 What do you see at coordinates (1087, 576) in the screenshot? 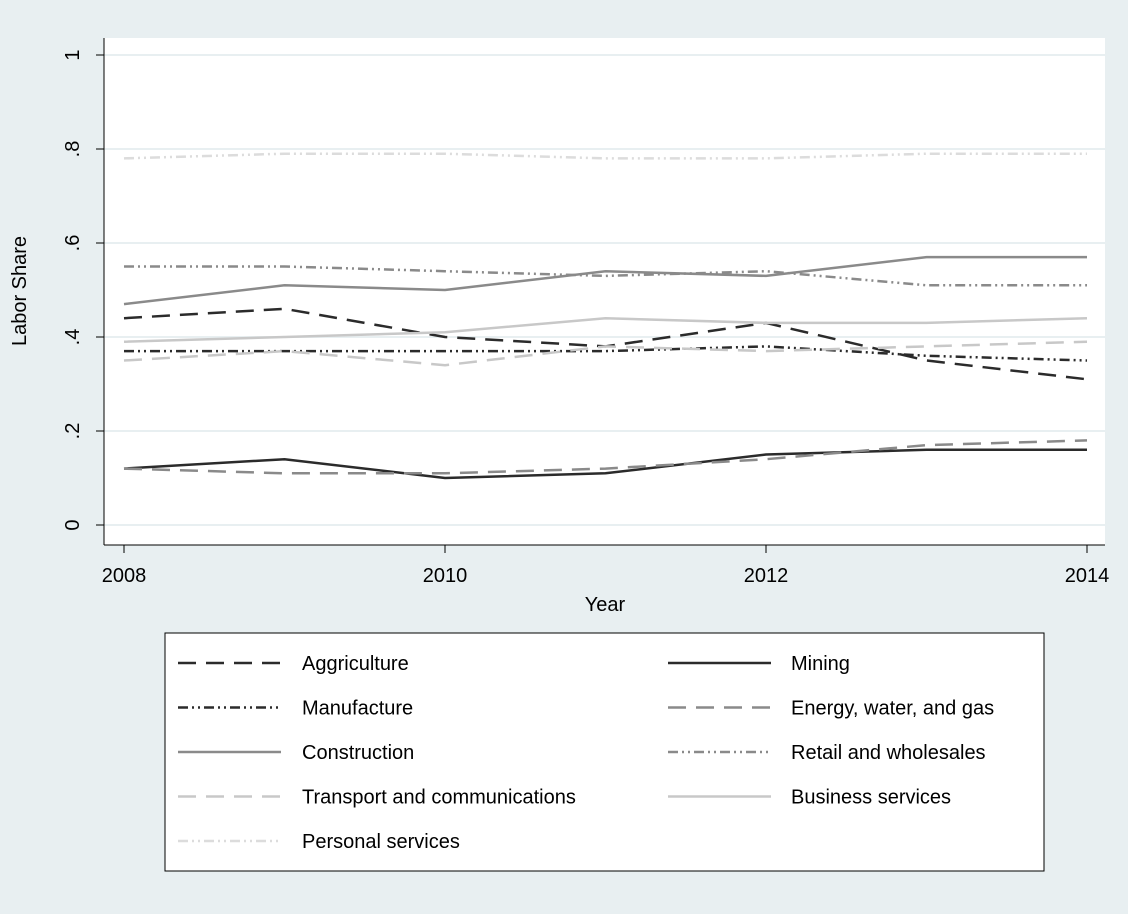
I see `x-tick-label: 2014` at bounding box center [1087, 576].